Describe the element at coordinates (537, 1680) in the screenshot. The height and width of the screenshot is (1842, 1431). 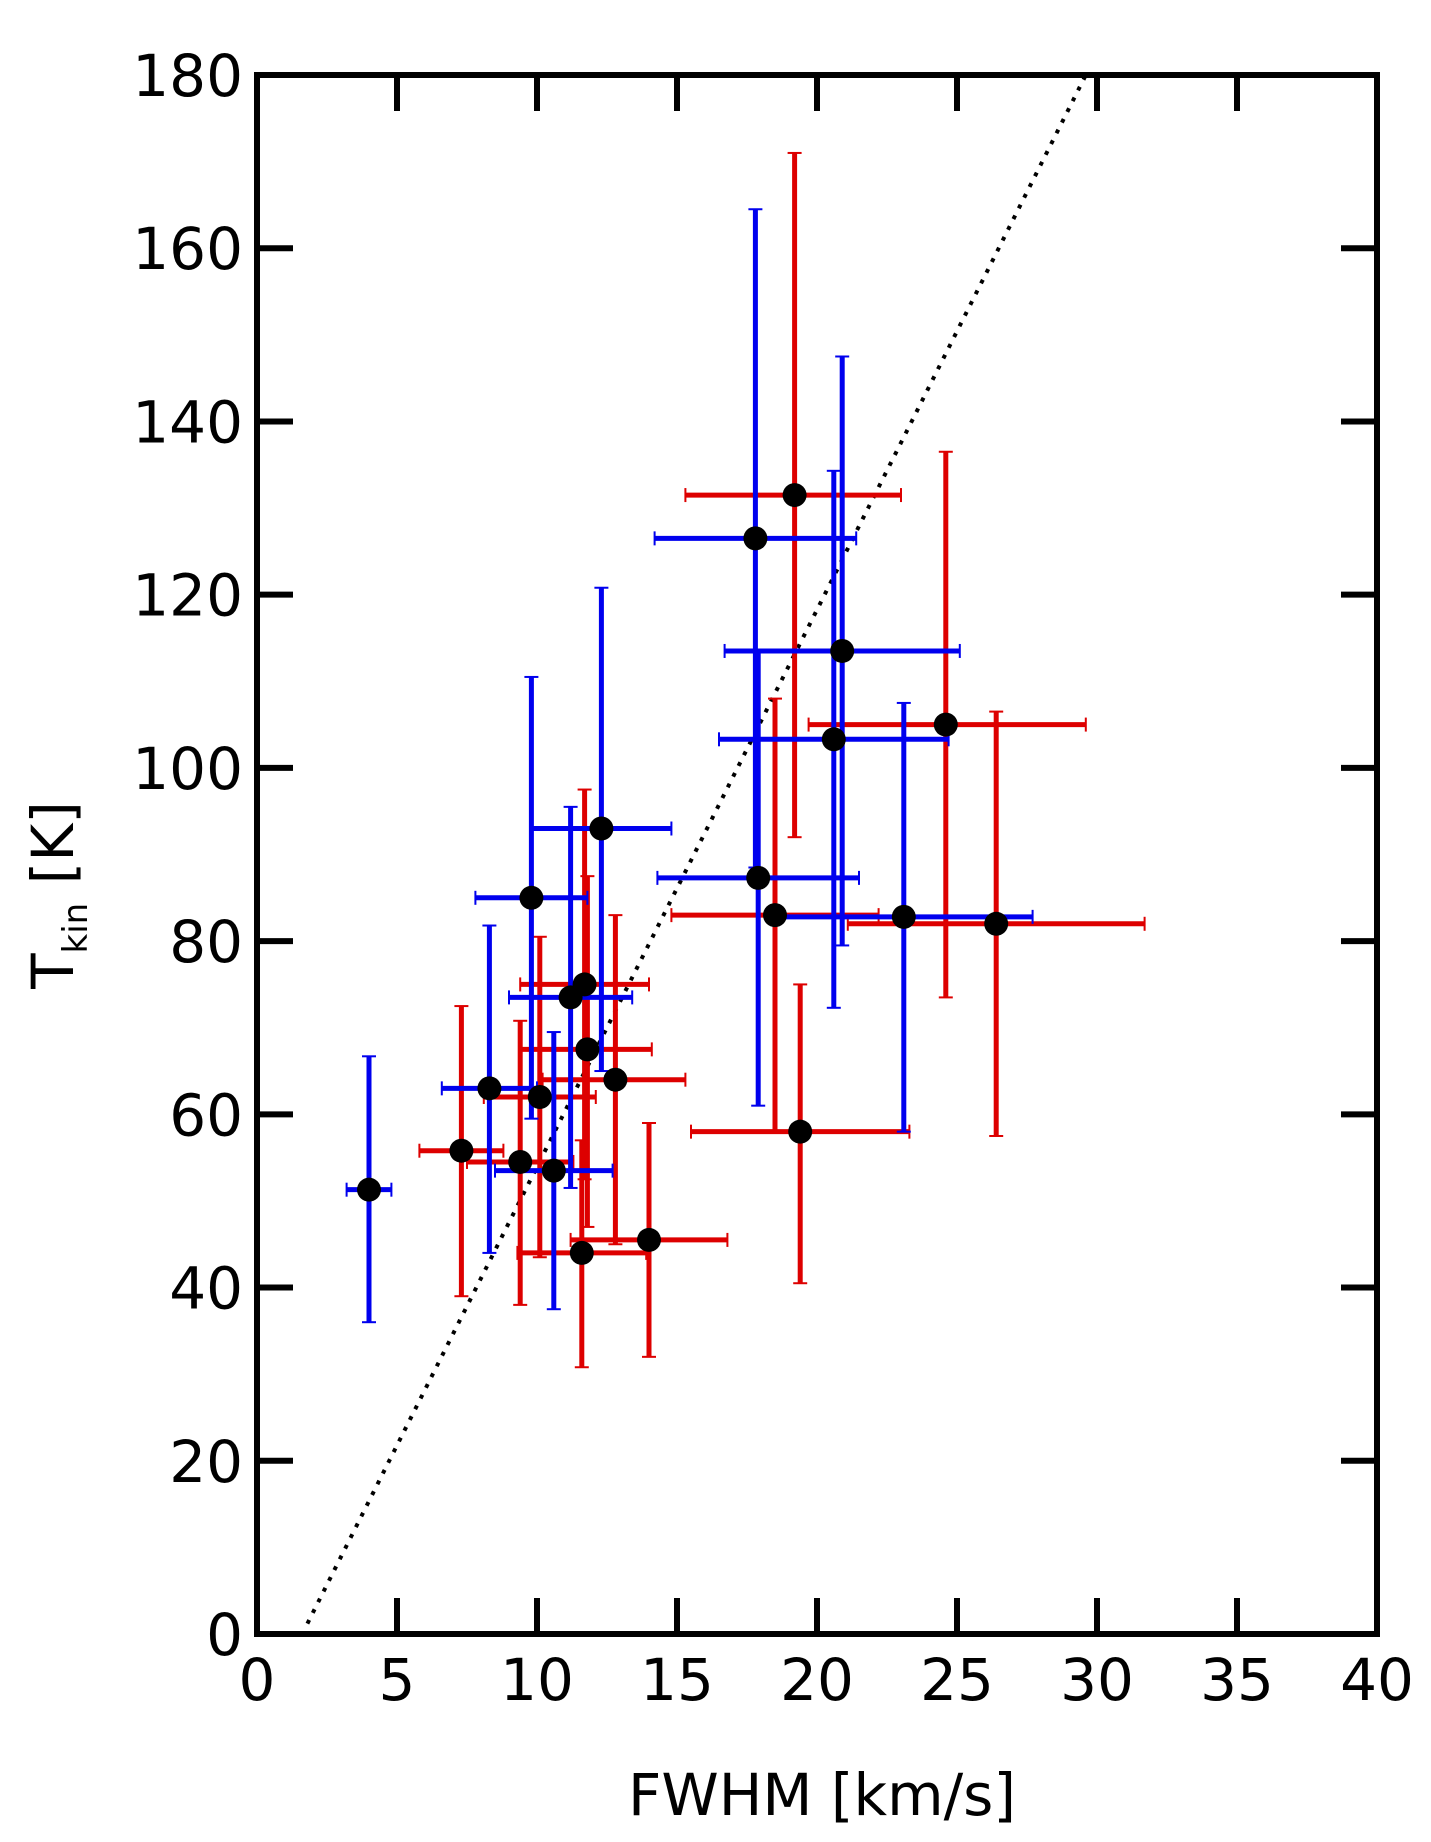
I see `x-tick-label: 10` at that location.